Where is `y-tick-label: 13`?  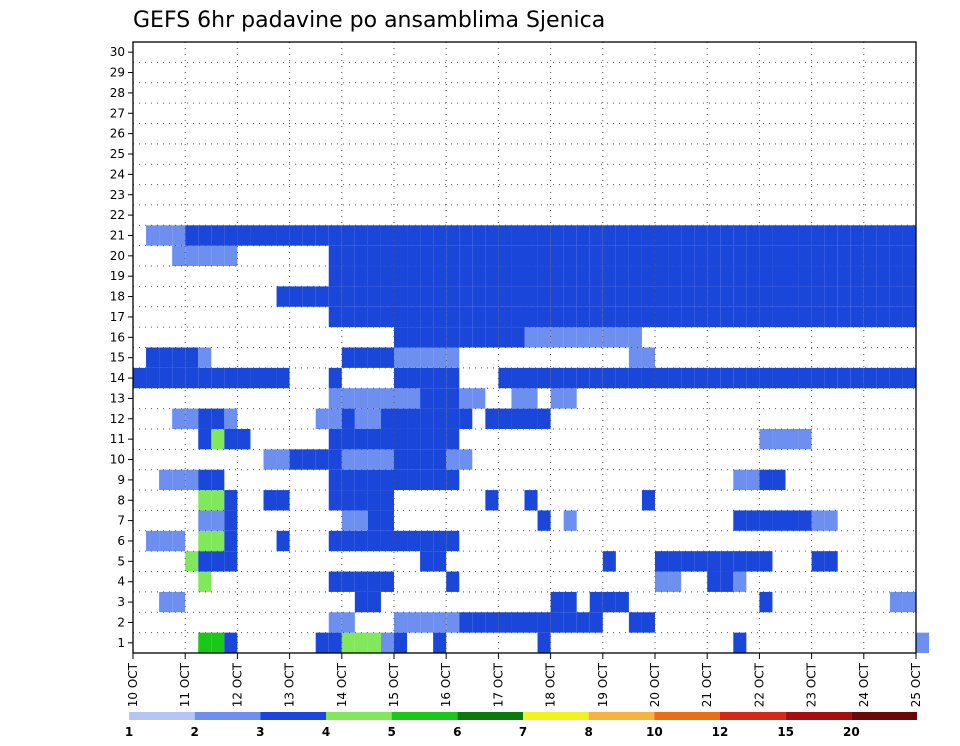
y-tick-label: 13 is located at coordinates (117, 398).